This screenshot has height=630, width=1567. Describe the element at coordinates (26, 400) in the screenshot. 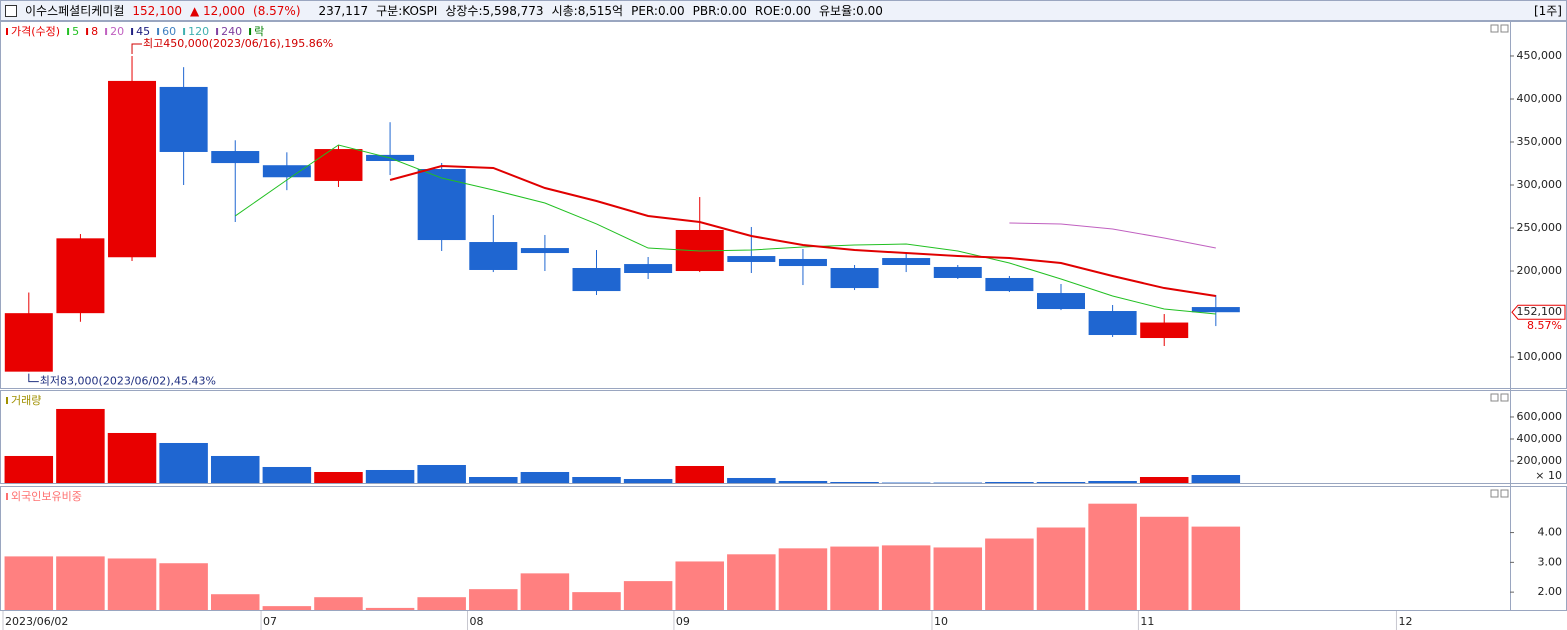

I see `panel-title: 거래량` at that location.